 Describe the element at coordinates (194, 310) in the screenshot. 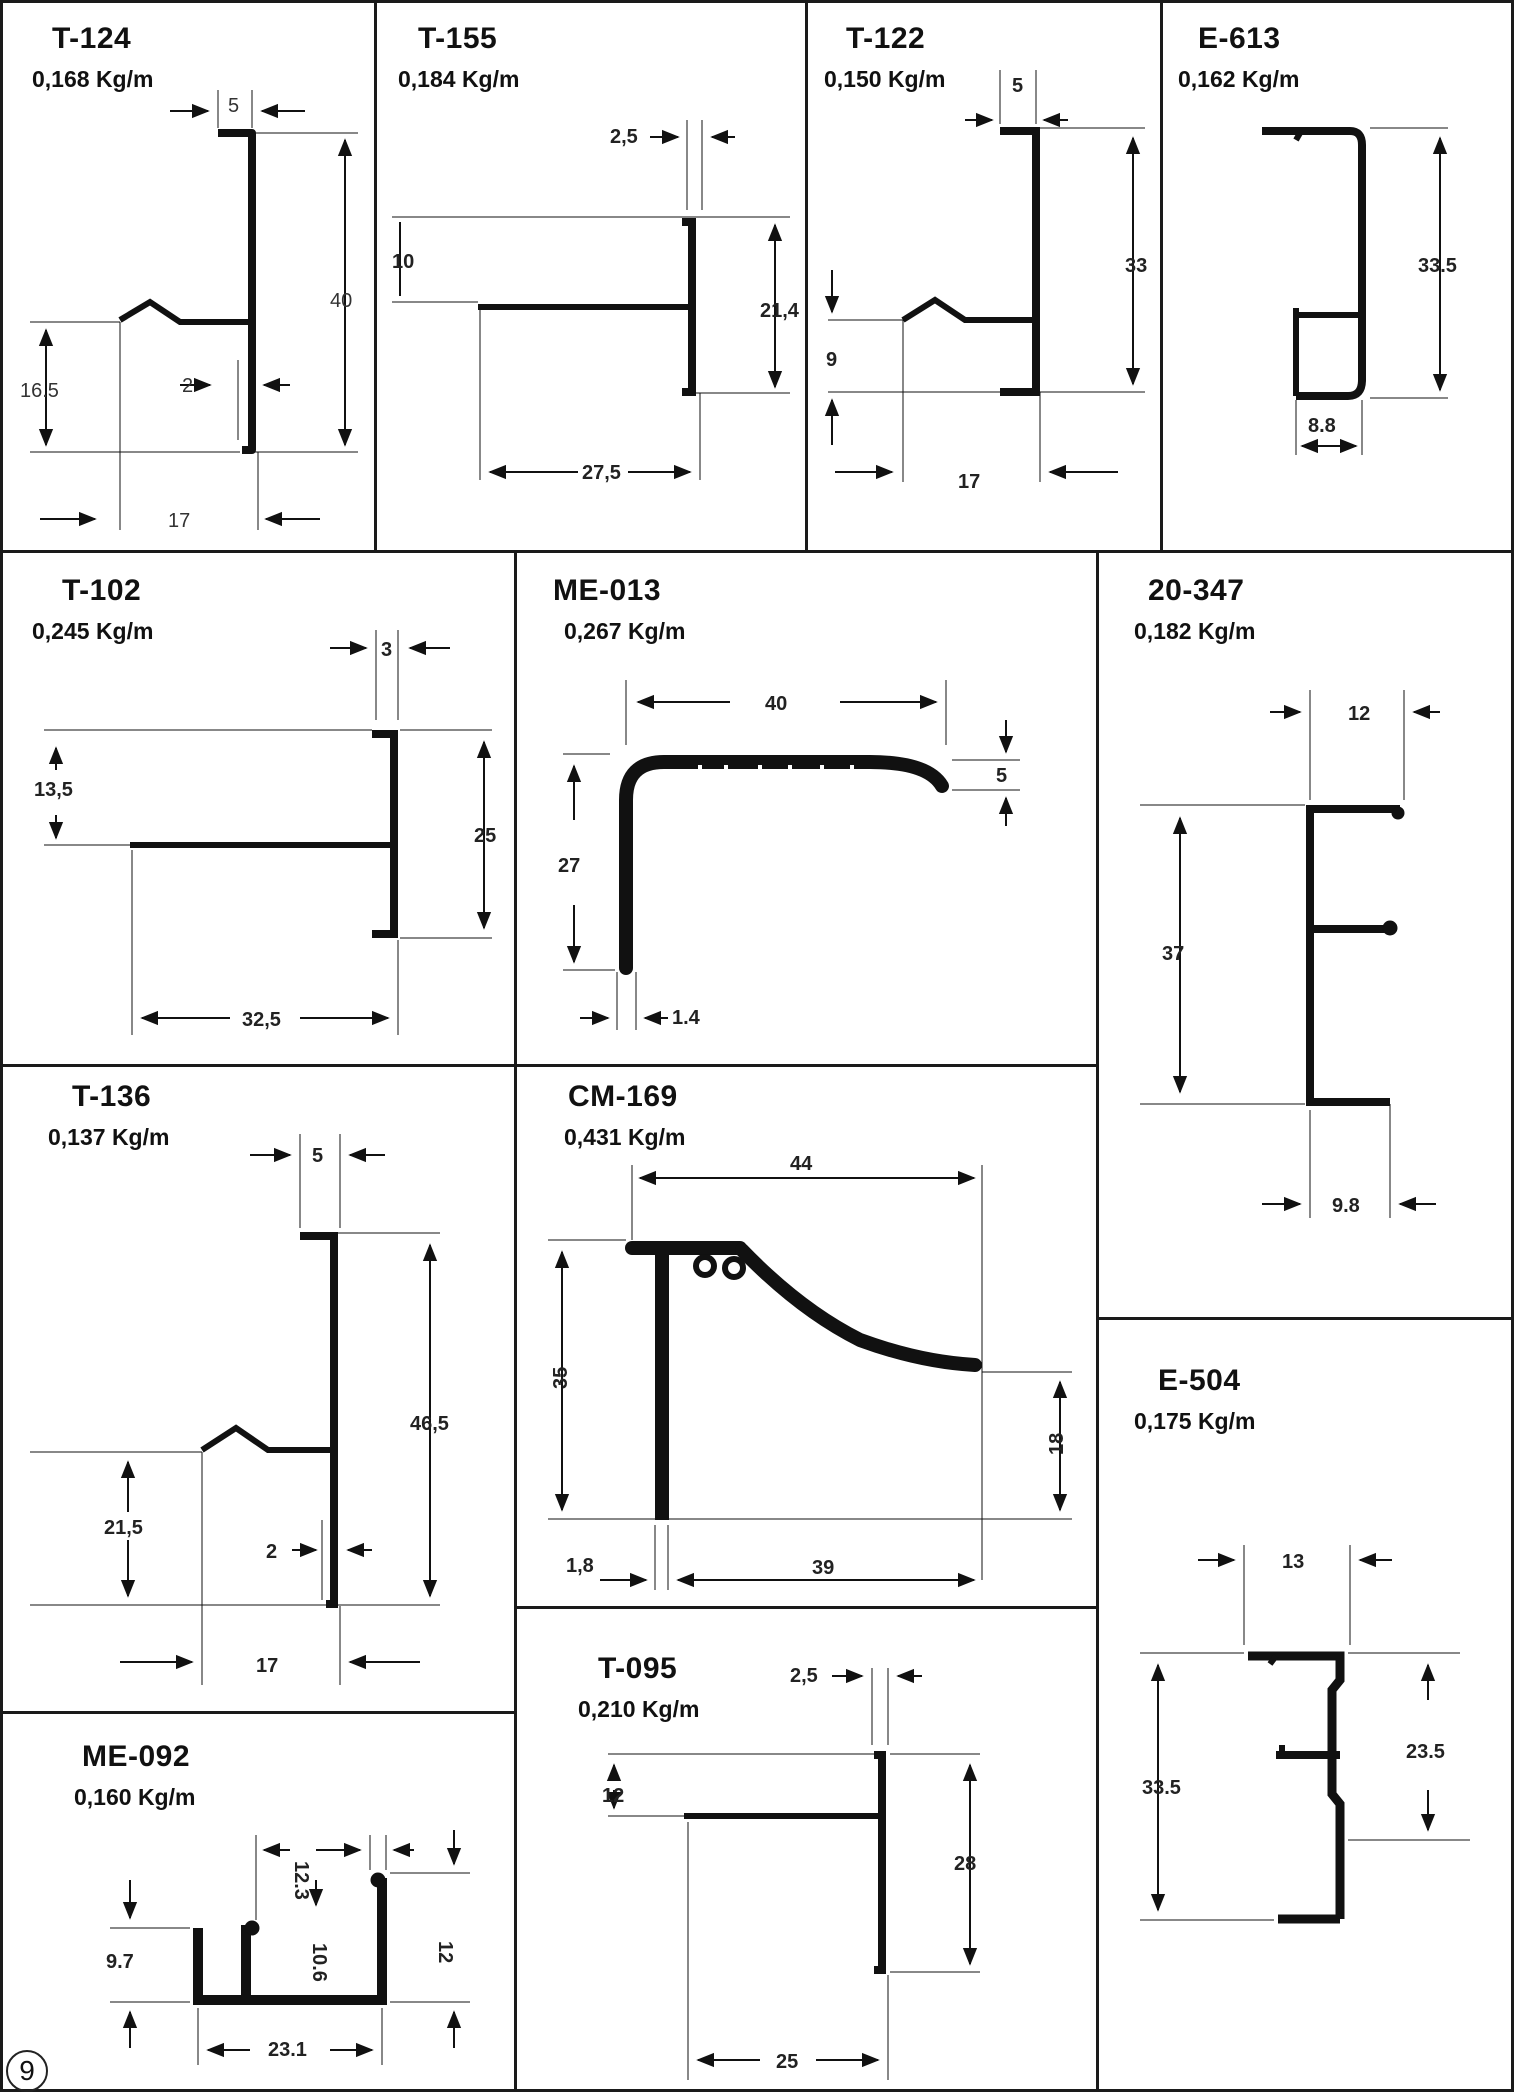

I see `drawing-t124` at that location.